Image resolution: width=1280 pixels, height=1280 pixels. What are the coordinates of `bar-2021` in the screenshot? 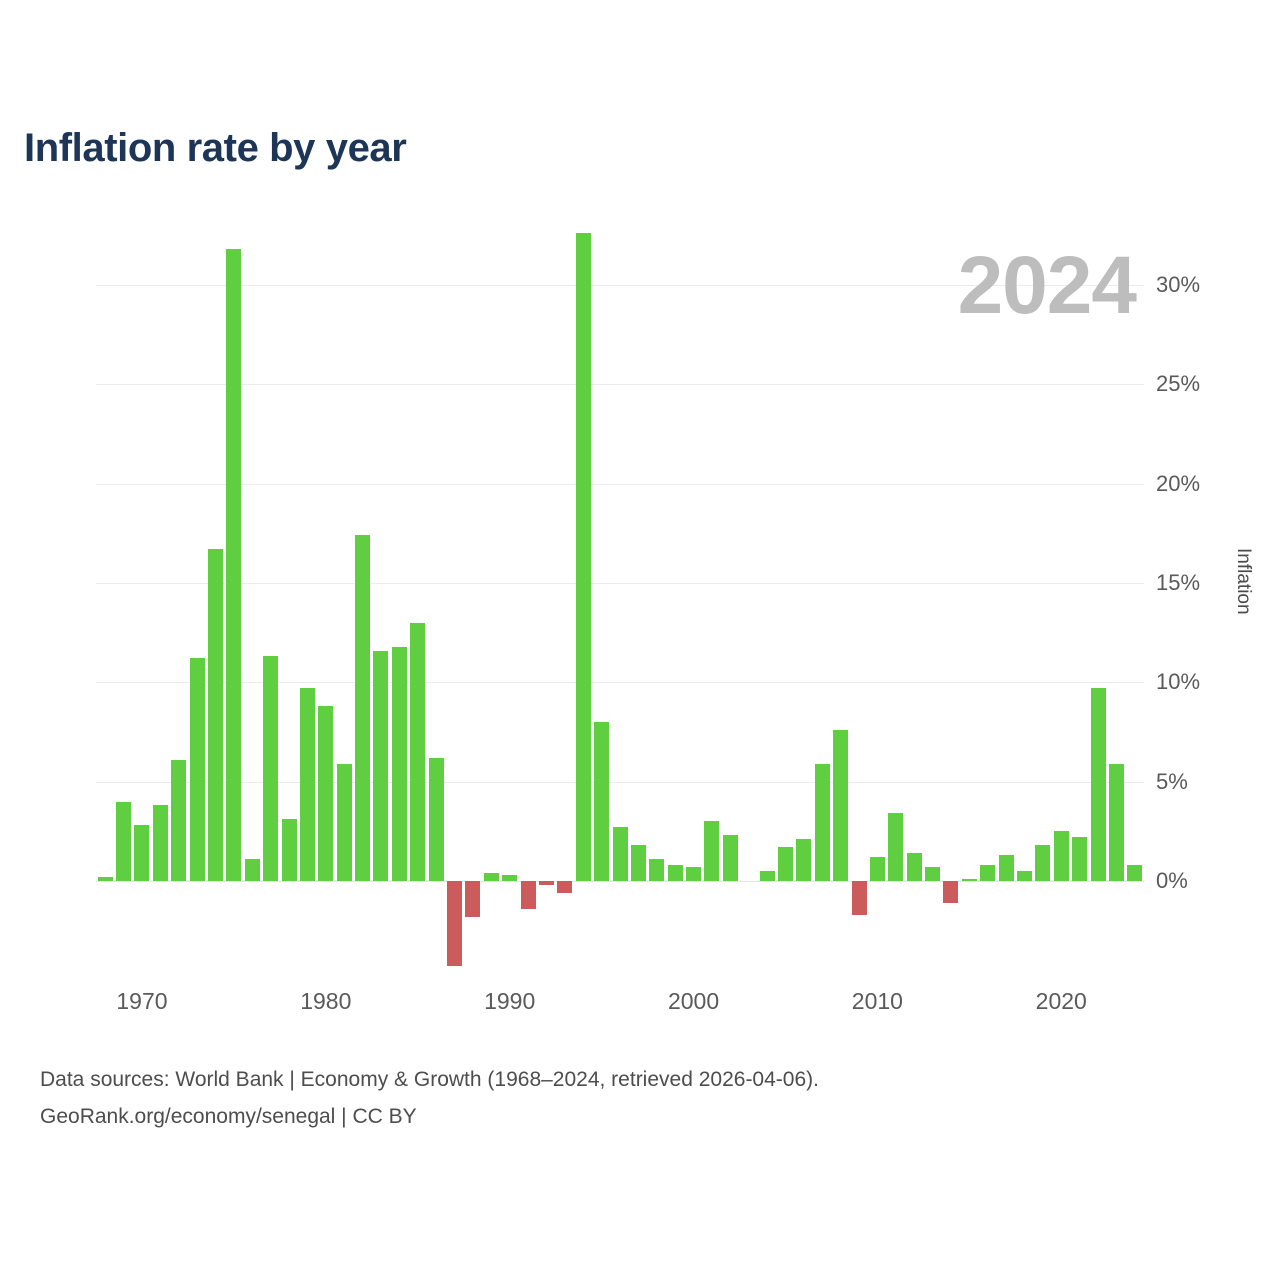 It's located at (1080, 859).